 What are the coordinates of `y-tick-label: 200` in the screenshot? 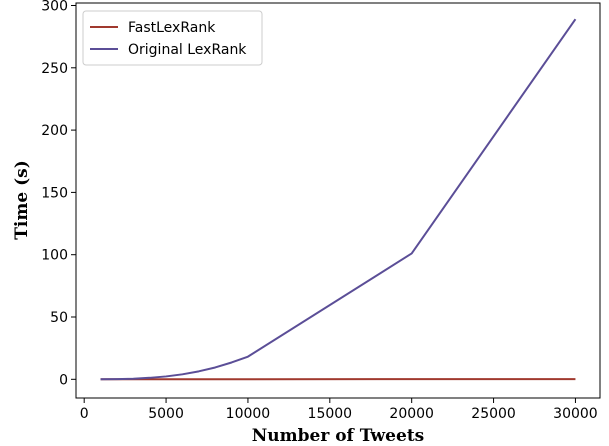 It's located at (54, 131).